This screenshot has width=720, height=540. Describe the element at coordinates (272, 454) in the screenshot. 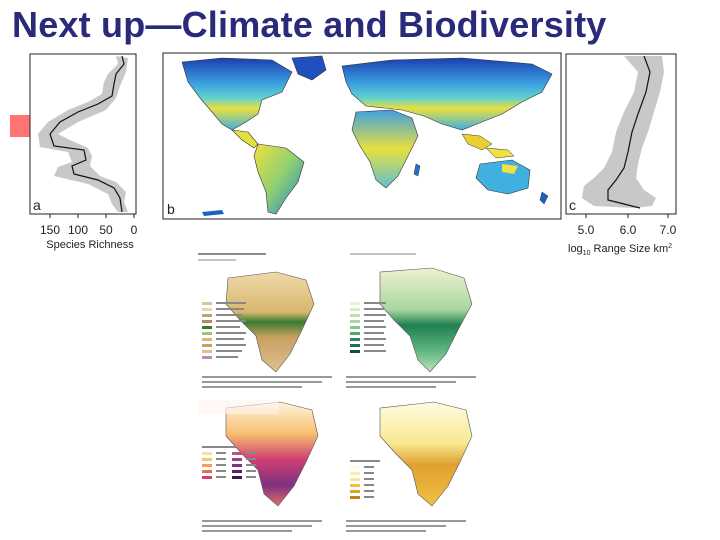

I see `africa-mammal-richness-map` at that location.